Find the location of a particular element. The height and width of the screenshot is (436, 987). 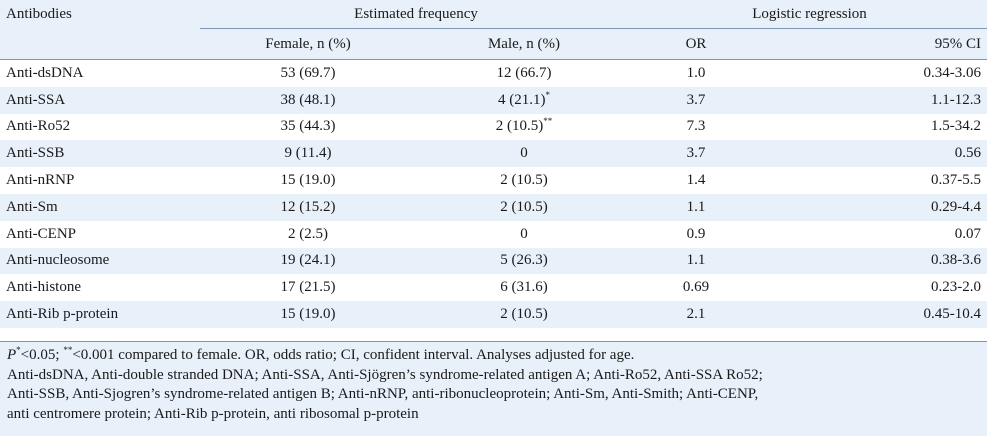

header-antibodies: Antibodies is located at coordinates (100, 14).